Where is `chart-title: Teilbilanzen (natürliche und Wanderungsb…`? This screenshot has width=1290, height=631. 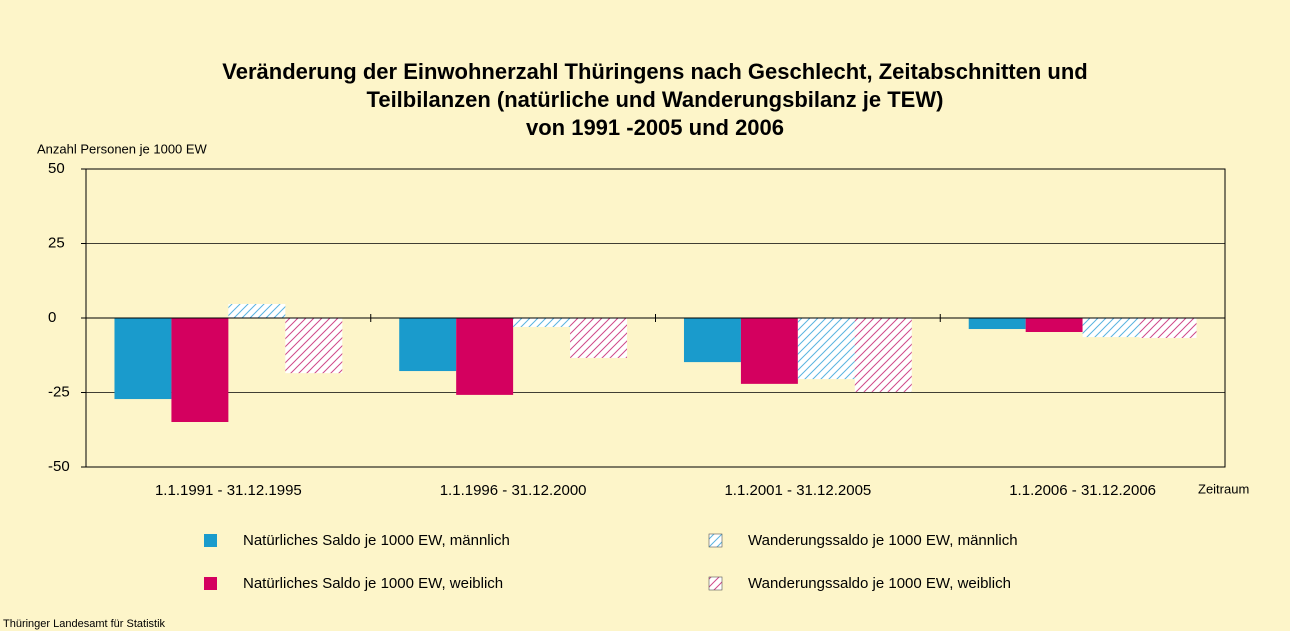
chart-title: Teilbilanzen (natürliche und Wanderungsb… is located at coordinates (655, 99).